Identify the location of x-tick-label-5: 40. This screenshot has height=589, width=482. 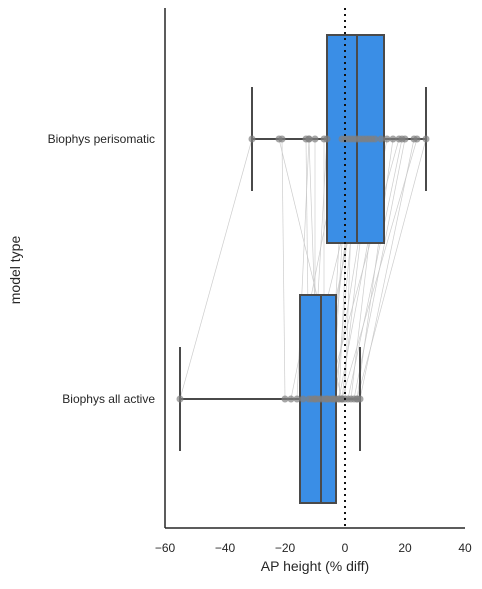
(465, 548).